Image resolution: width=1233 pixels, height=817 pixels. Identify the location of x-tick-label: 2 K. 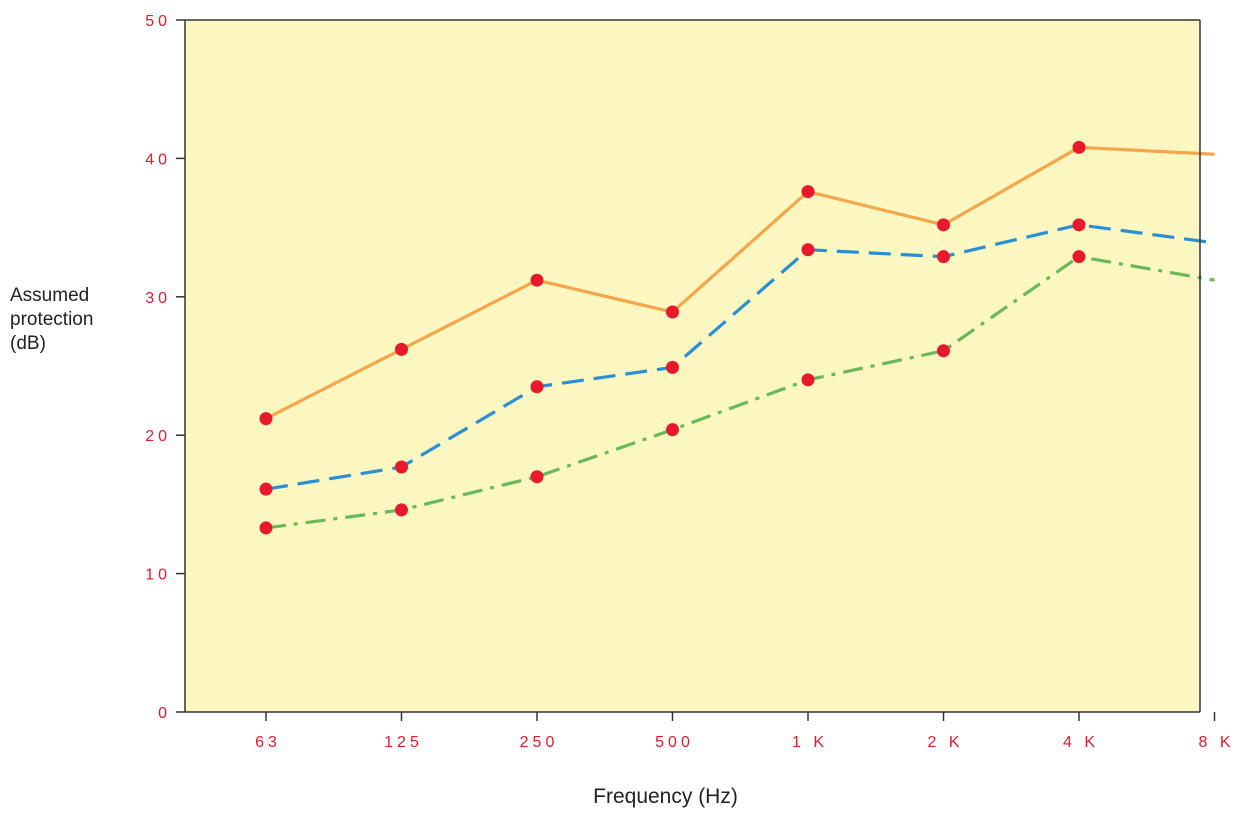
(945, 742).